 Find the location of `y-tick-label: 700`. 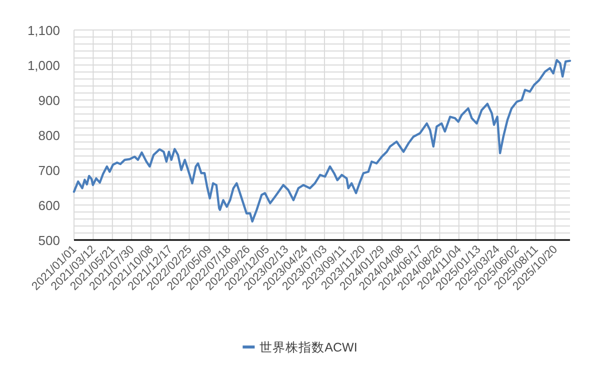

y-tick-label: 700 is located at coordinates (49, 170).